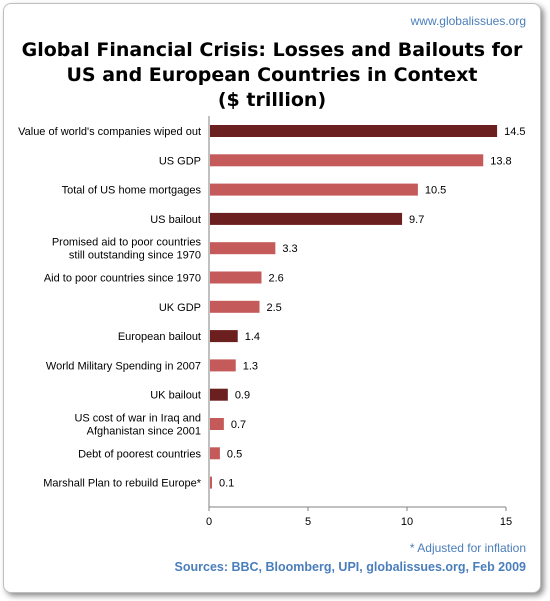  I want to click on value-label-10: 0.7, so click(238, 425).